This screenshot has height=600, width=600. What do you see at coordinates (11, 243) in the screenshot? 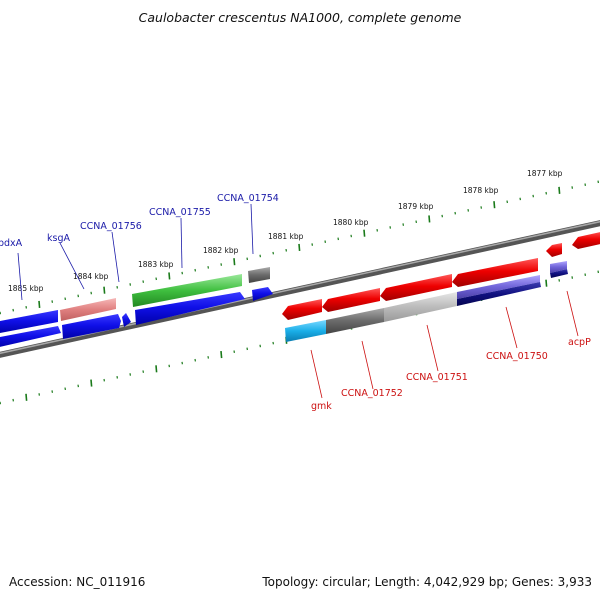
I see `gene-label-pdxA: pdxA` at bounding box center [11, 243].